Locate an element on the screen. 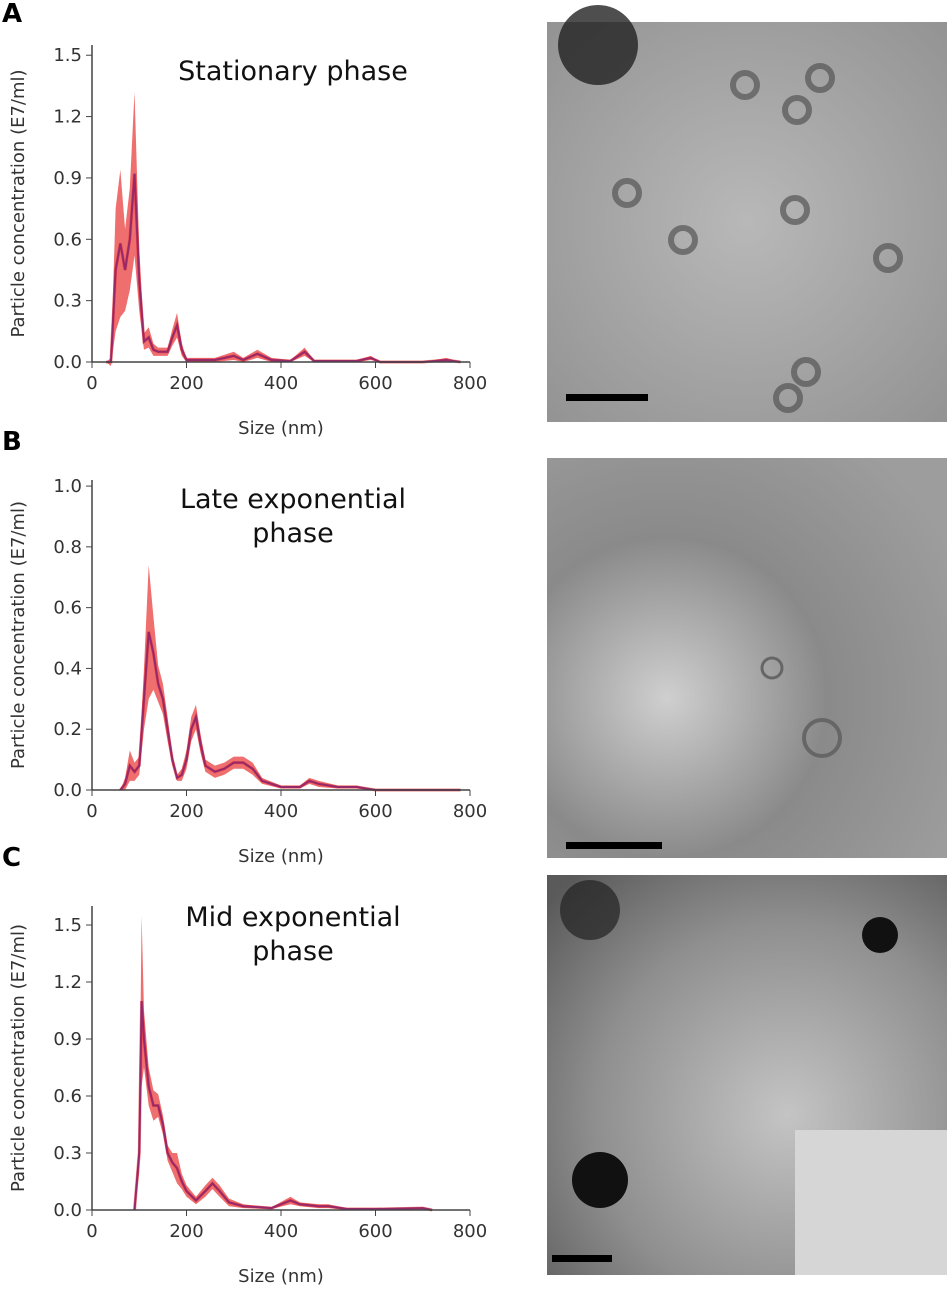  chart-title: Stationary phase is located at coordinates (293, 71).